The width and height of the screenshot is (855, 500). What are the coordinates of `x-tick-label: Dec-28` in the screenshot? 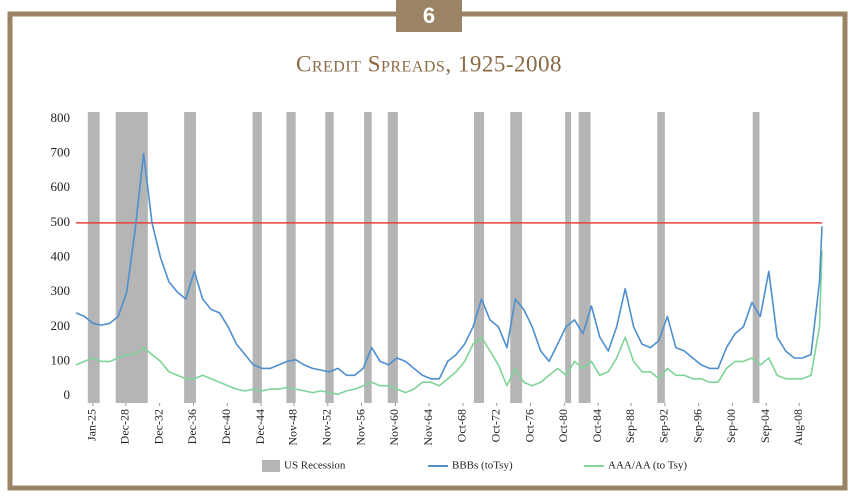 It's located at (125, 426).